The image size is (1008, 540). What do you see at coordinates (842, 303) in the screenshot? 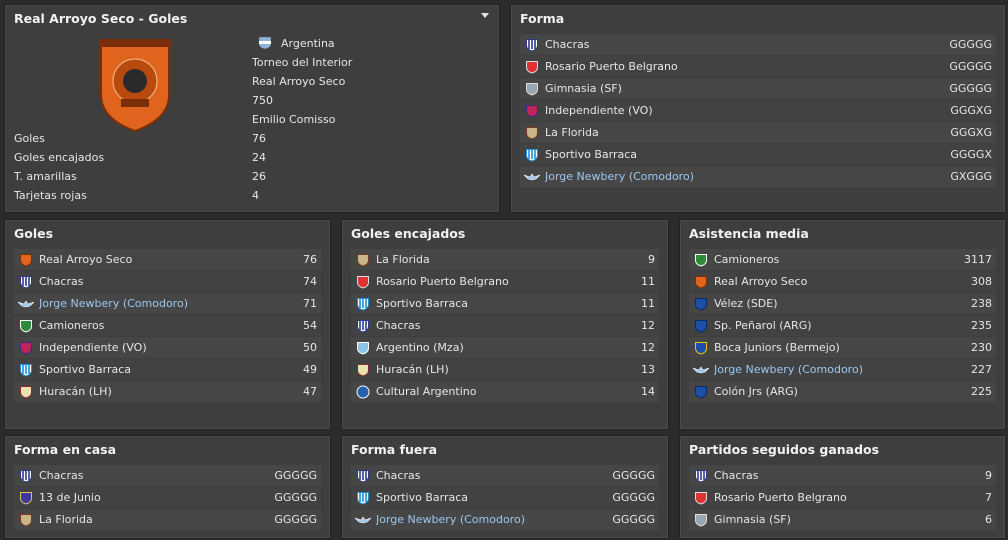
I see `table-row: Vélez (SDE) 238` at bounding box center [842, 303].